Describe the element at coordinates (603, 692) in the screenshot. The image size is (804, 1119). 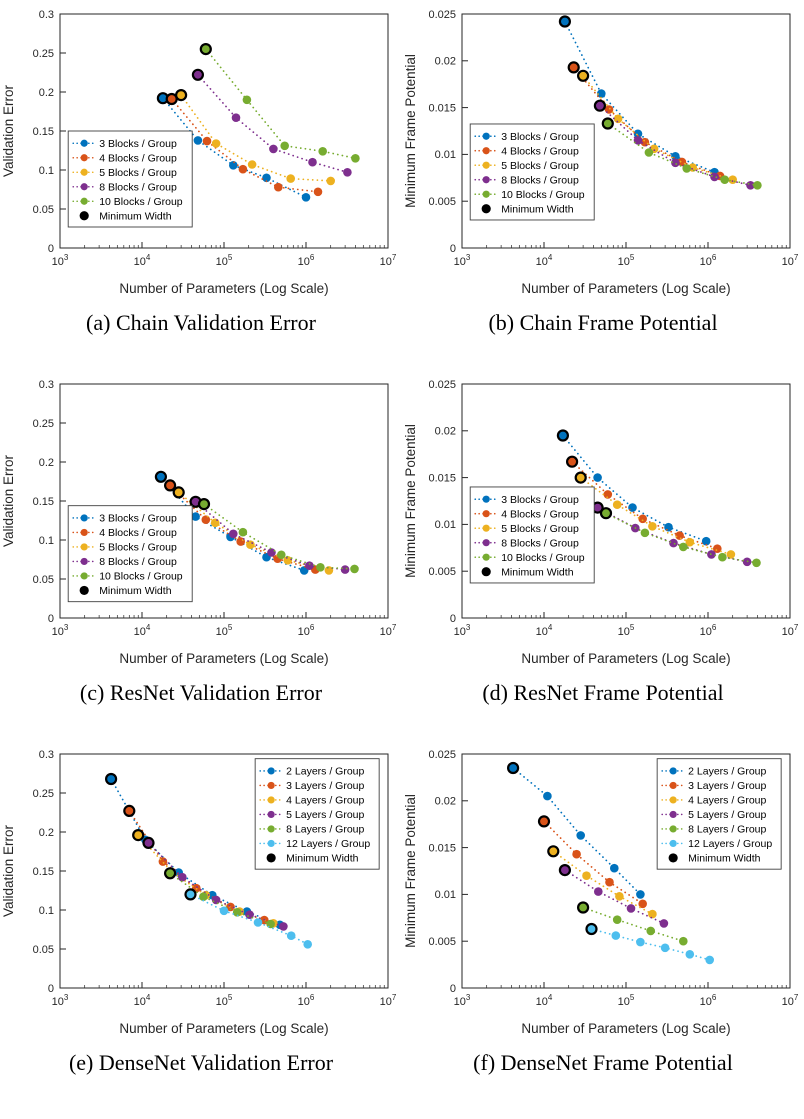
I see `caption-d: (d) ResNet Frame Potential` at that location.